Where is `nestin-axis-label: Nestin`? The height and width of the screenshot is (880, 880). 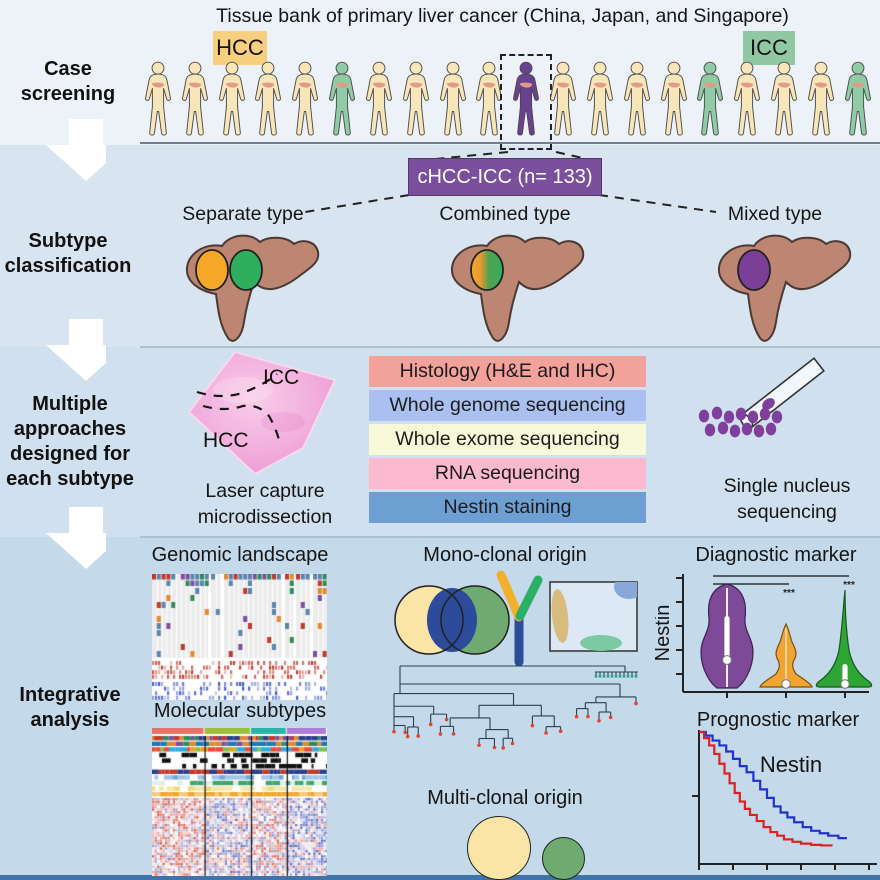 nestin-axis-label: Nestin is located at coordinates (664, 633).